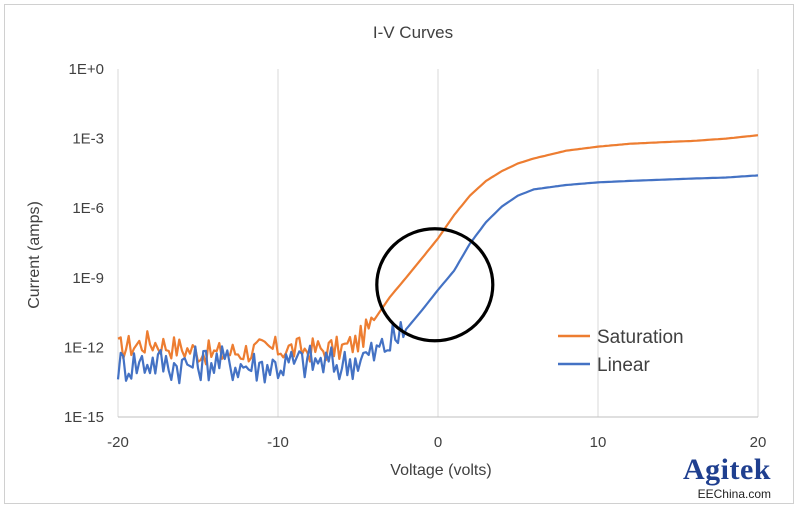 This screenshot has width=800, height=510. I want to click on y-tick-label: 1E-6, so click(88, 208).